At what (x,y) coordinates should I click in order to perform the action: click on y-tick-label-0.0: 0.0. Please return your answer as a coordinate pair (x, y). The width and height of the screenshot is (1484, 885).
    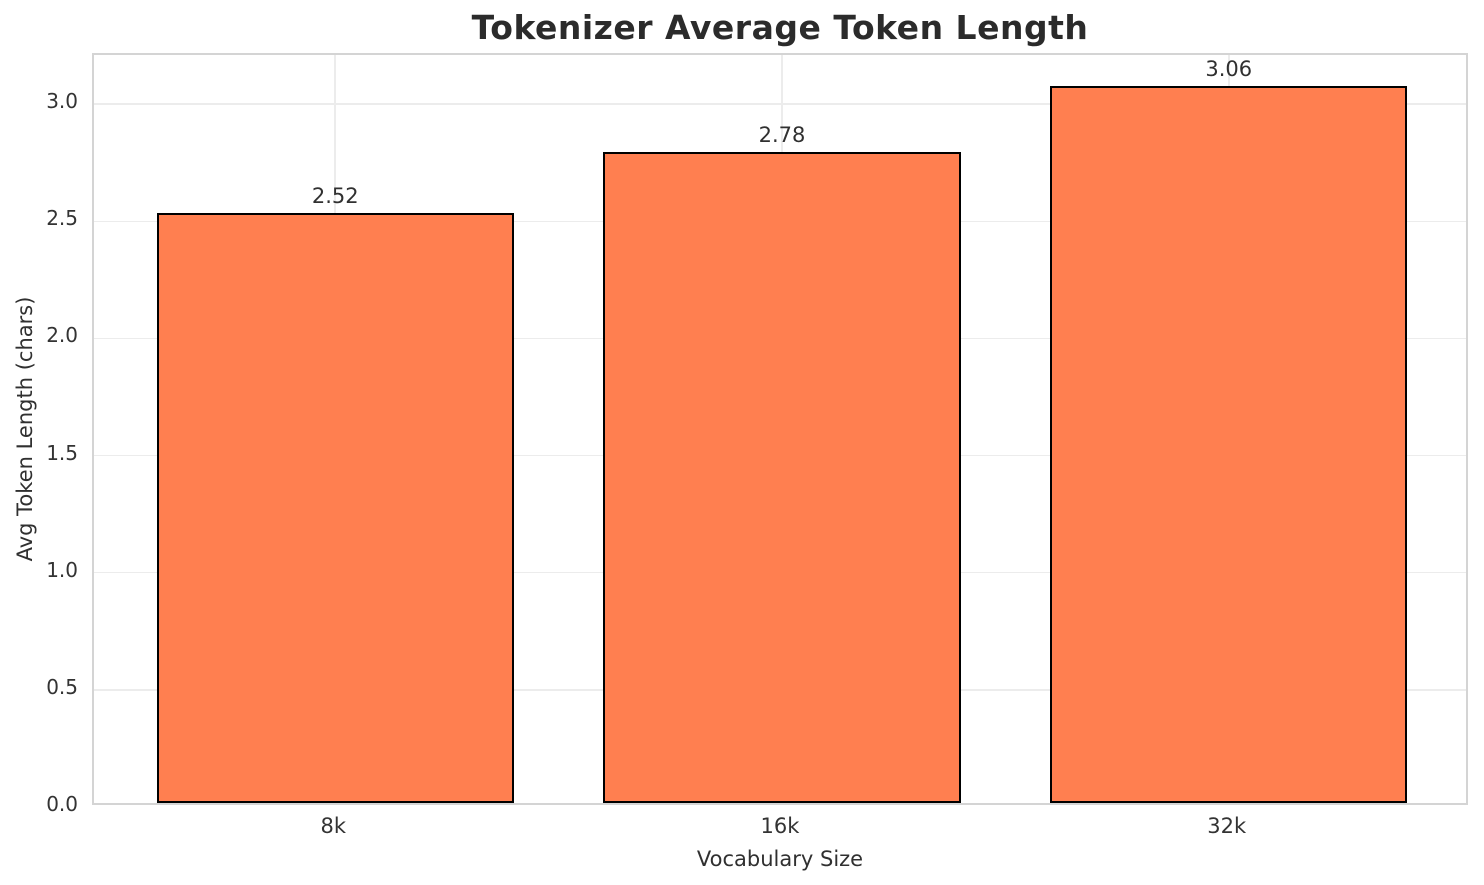
    Looking at the image, I should click on (62, 804).